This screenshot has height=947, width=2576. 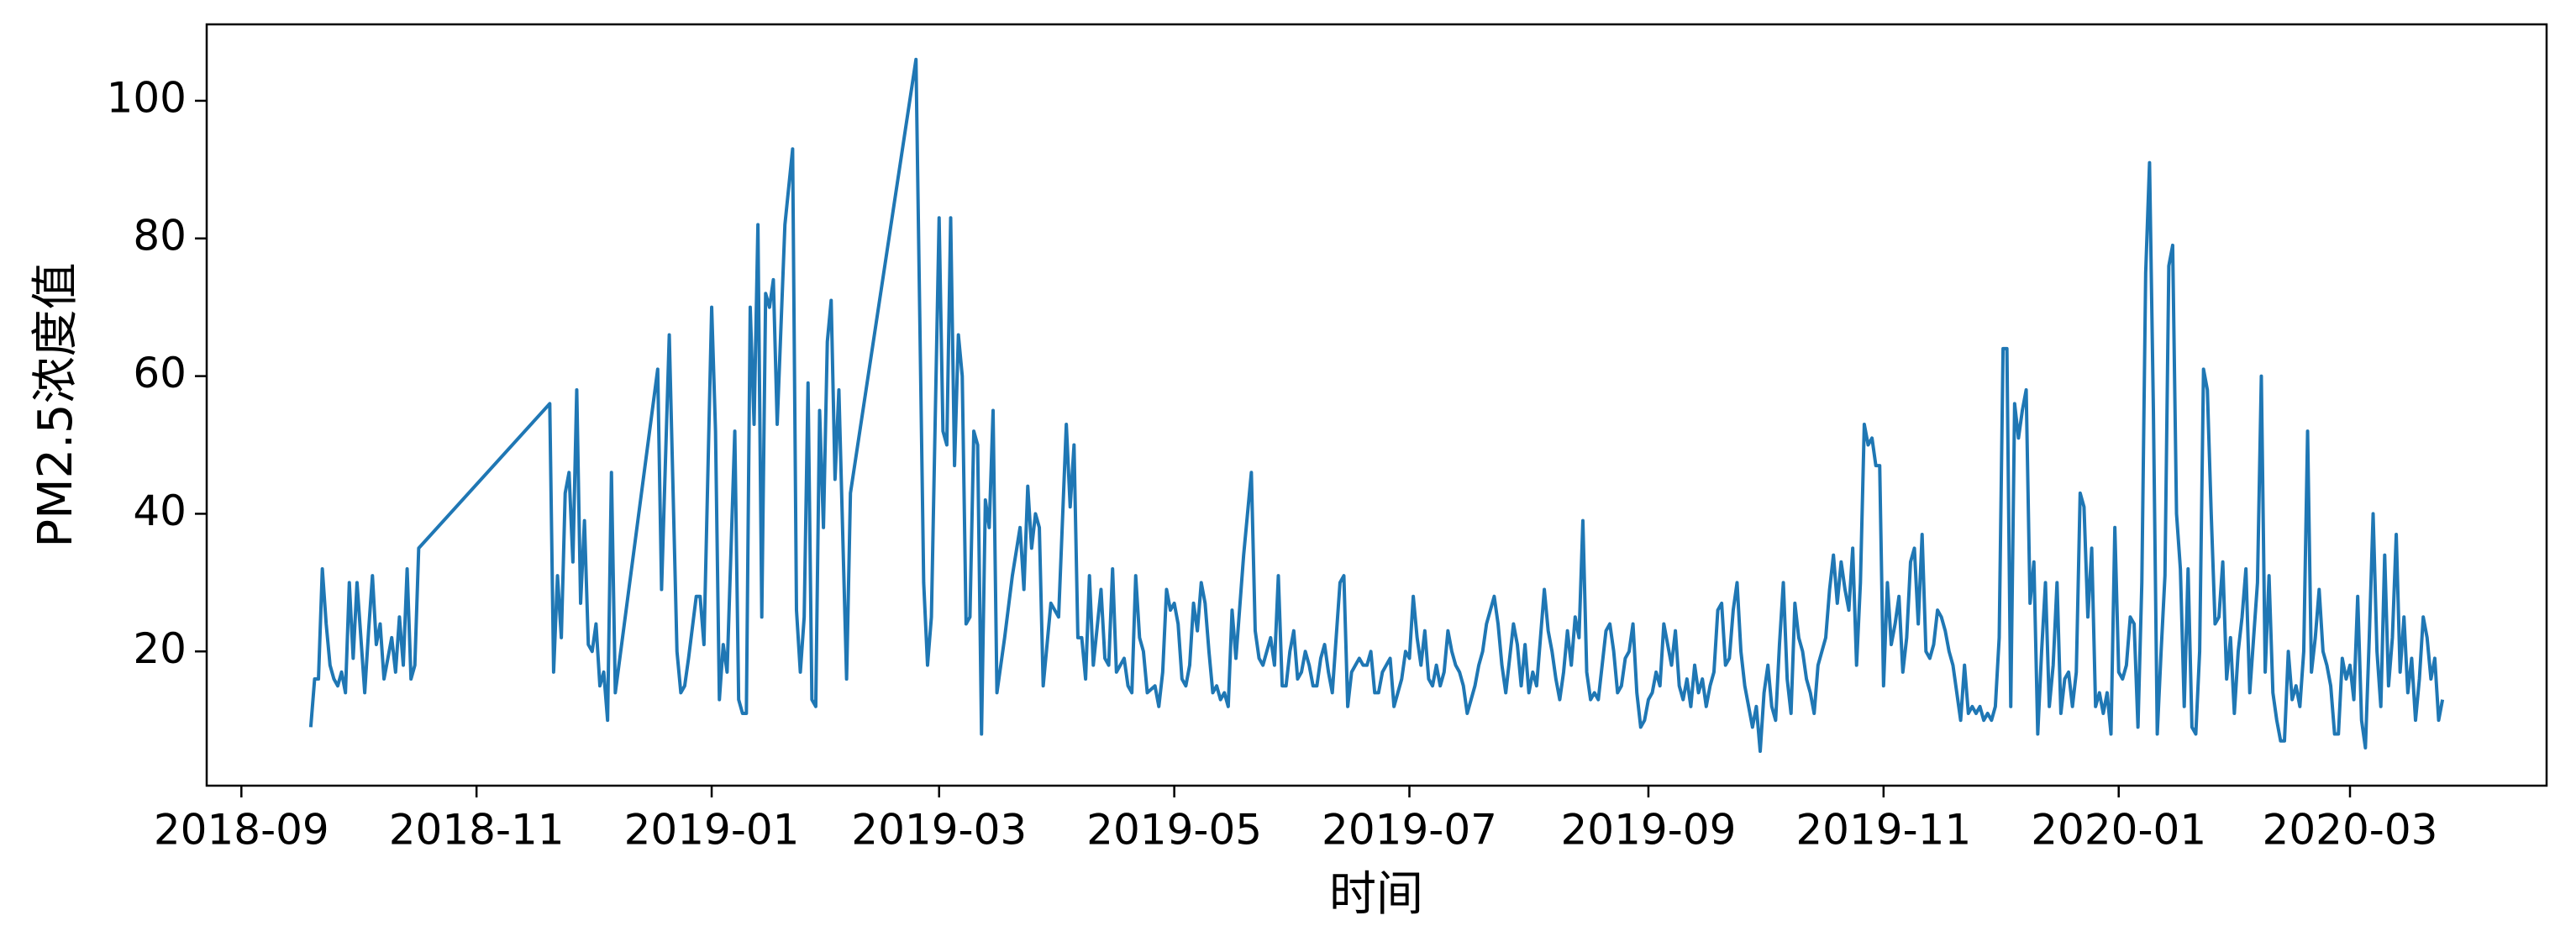 What do you see at coordinates (1883, 831) in the screenshot?
I see `x-tick-label: 2019-11` at bounding box center [1883, 831].